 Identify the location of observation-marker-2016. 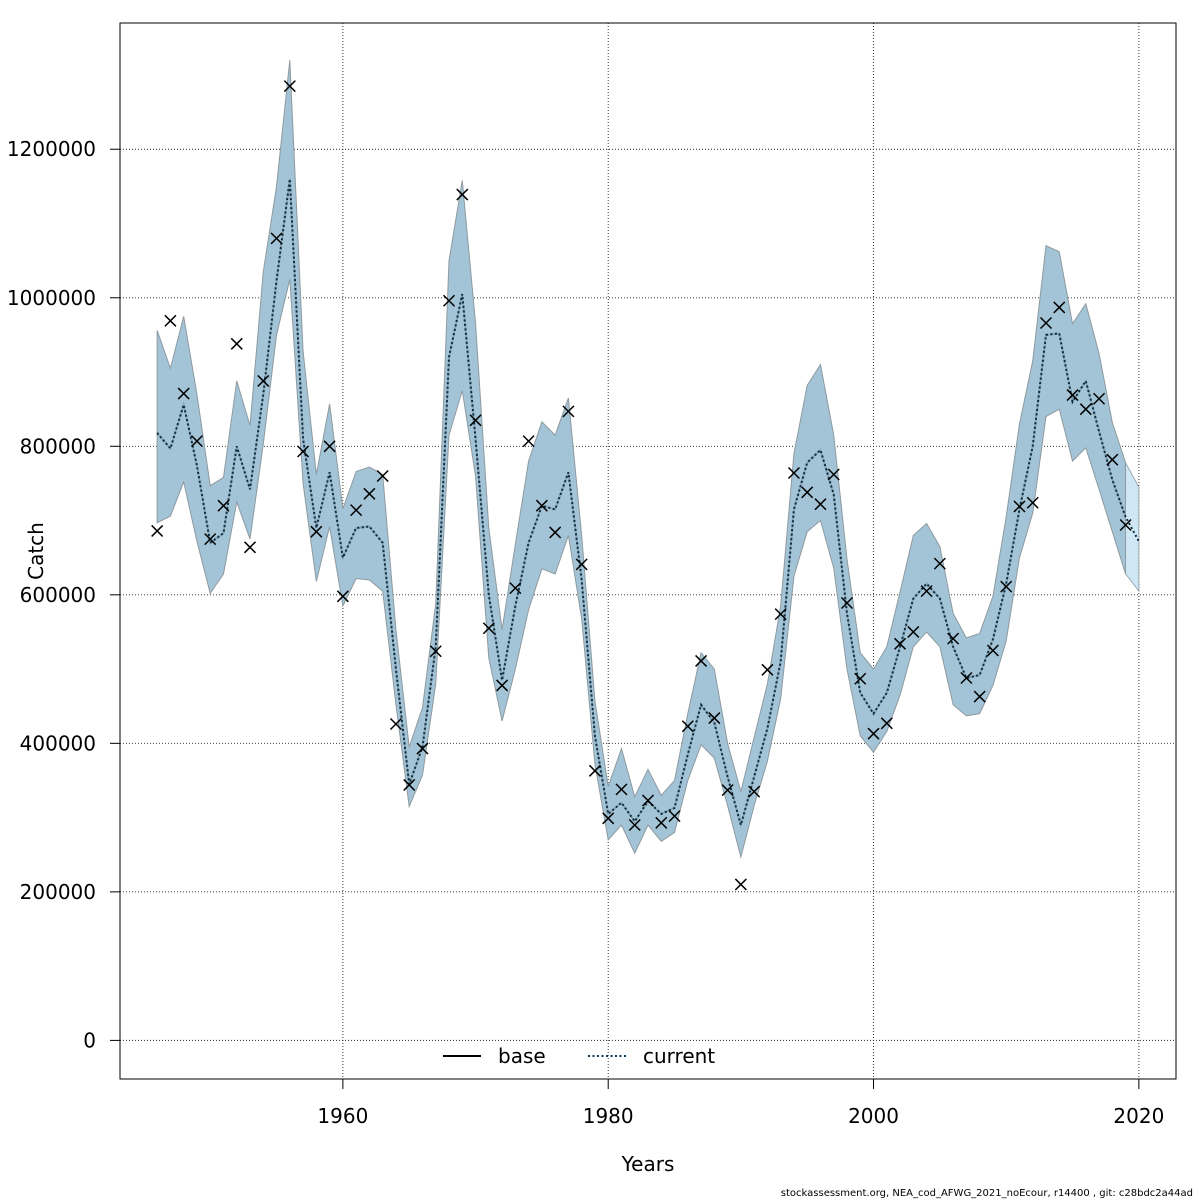
(1085, 409).